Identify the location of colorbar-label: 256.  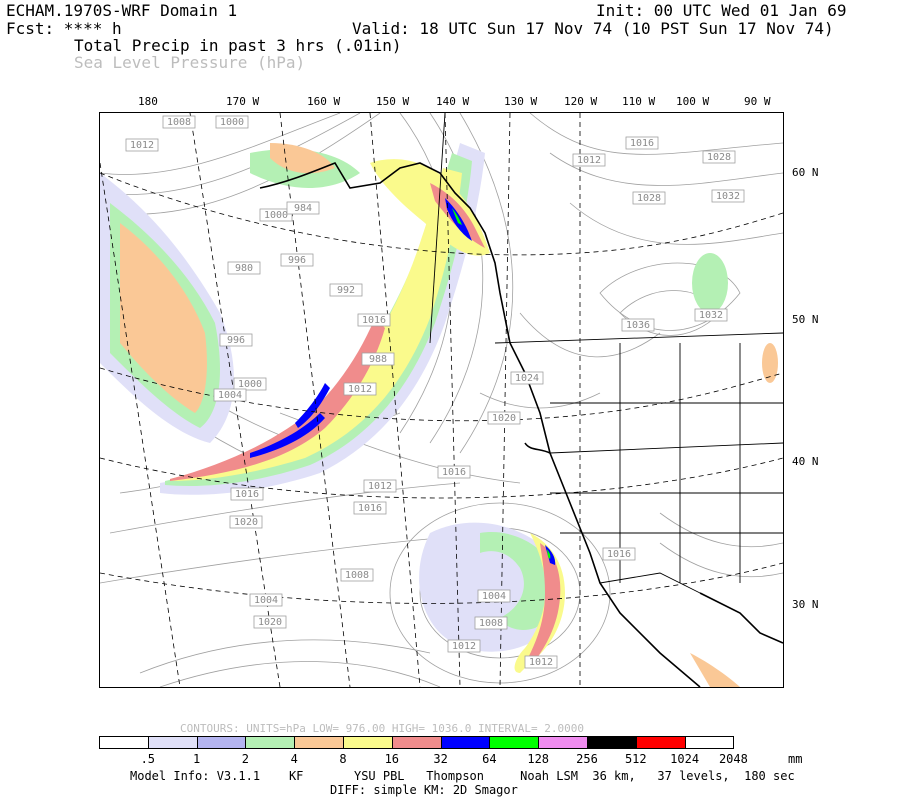
(587, 759).